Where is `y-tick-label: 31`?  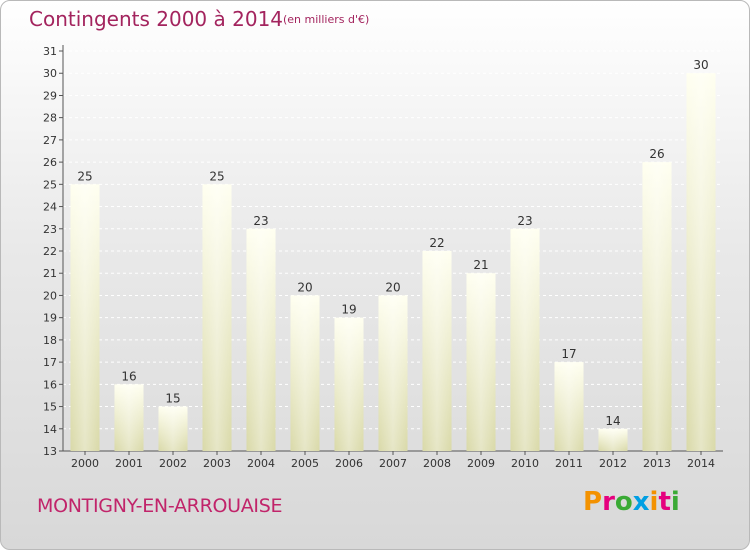
y-tick-label: 31 is located at coordinates (50, 51).